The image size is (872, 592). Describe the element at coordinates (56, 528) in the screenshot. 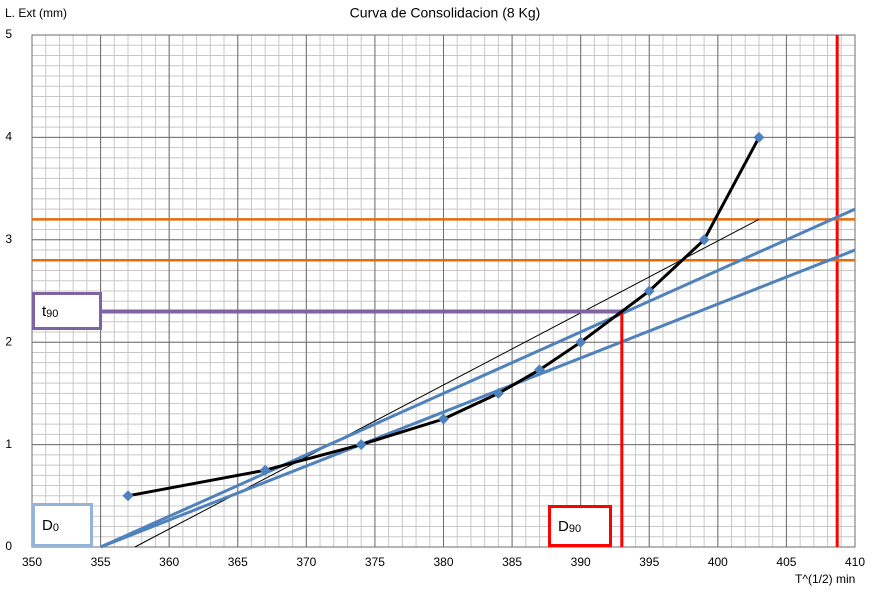

I see `annotation-sub: 0` at that location.